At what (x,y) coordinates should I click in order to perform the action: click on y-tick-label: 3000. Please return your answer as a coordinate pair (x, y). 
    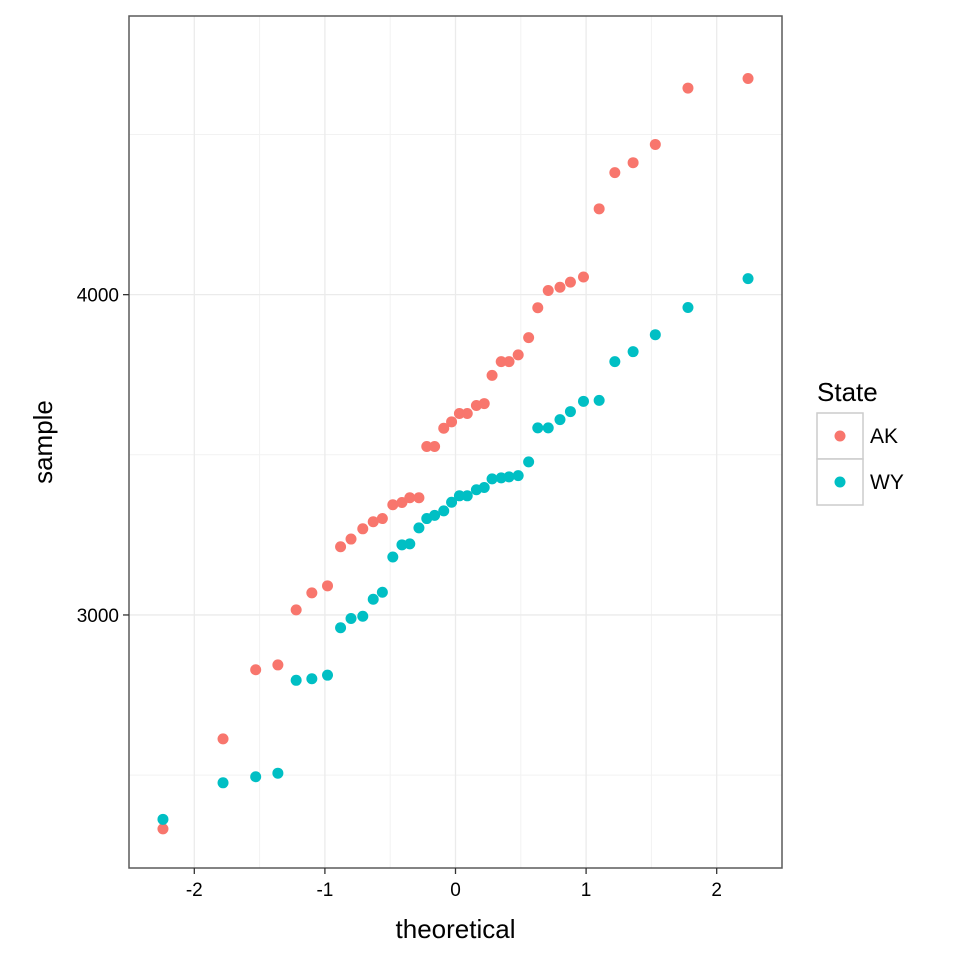
    Looking at the image, I should click on (98, 616).